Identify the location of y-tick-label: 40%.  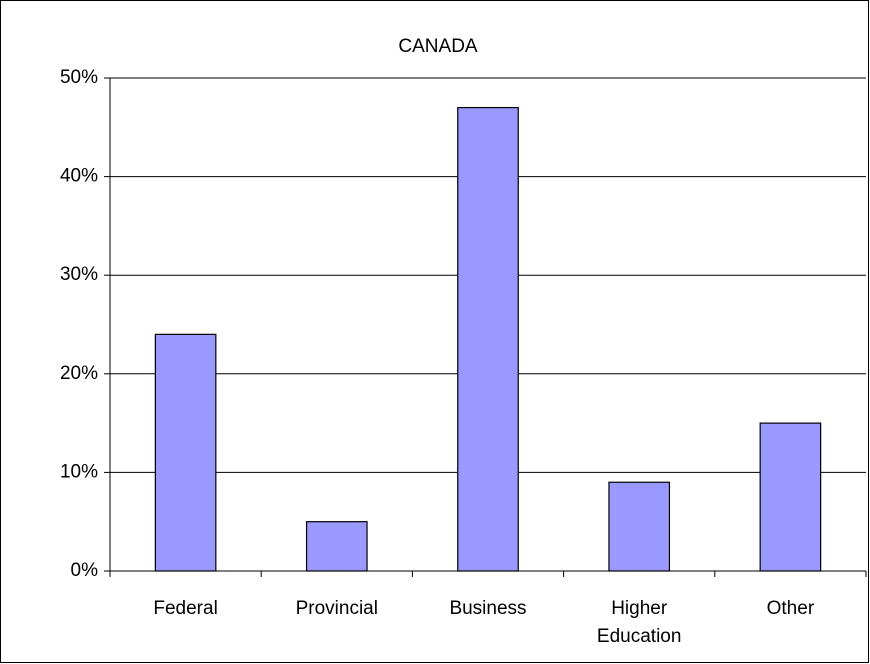
(79, 176).